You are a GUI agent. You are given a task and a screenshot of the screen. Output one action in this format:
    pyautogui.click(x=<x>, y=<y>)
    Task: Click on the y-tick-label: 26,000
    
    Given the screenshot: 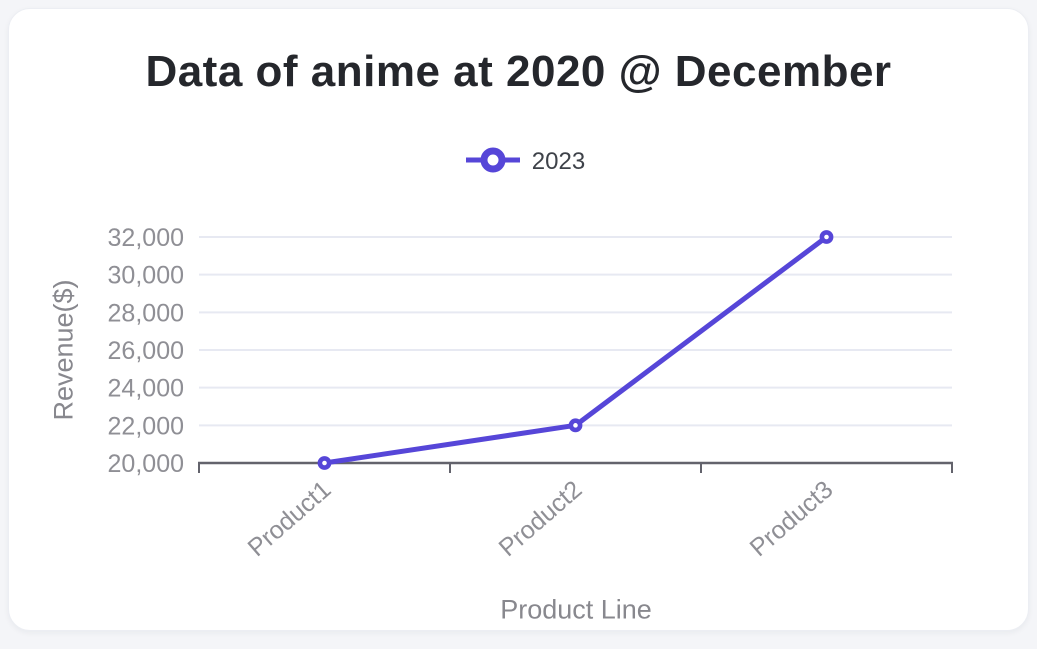 What is the action you would take?
    pyautogui.click(x=146, y=351)
    